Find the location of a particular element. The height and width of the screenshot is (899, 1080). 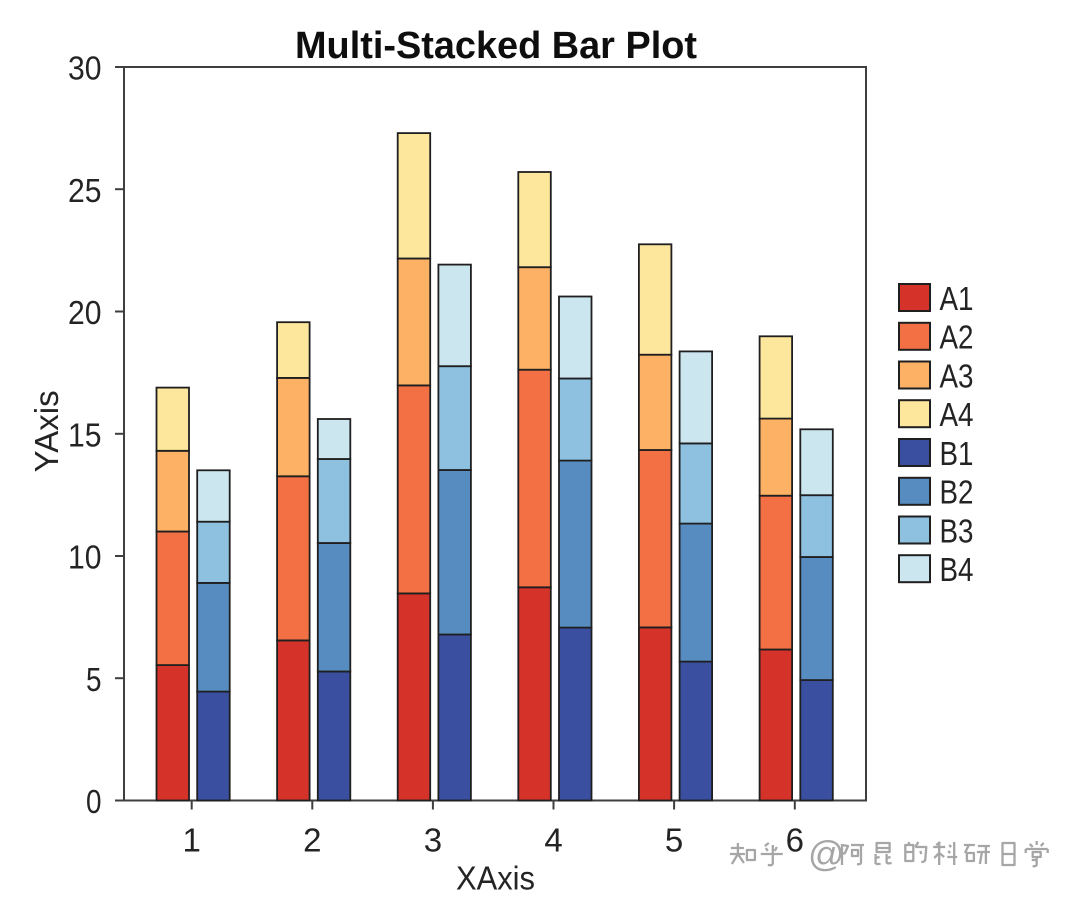

svg-text: B4 is located at coordinates (957, 569).